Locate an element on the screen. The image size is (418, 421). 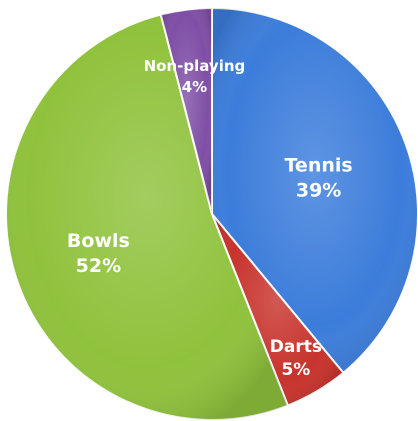
slice-name-label-tennis: Tennis is located at coordinates (319, 166).